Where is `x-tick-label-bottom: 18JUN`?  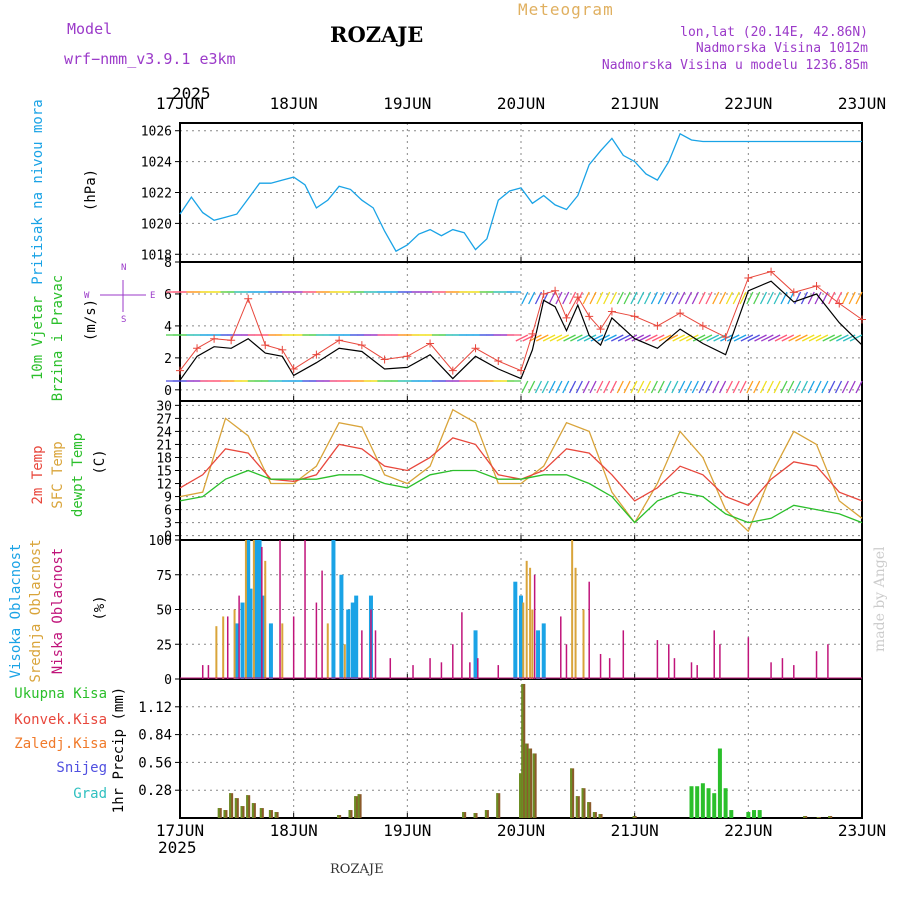
x-tick-label-bottom: 18JUN is located at coordinates (294, 830).